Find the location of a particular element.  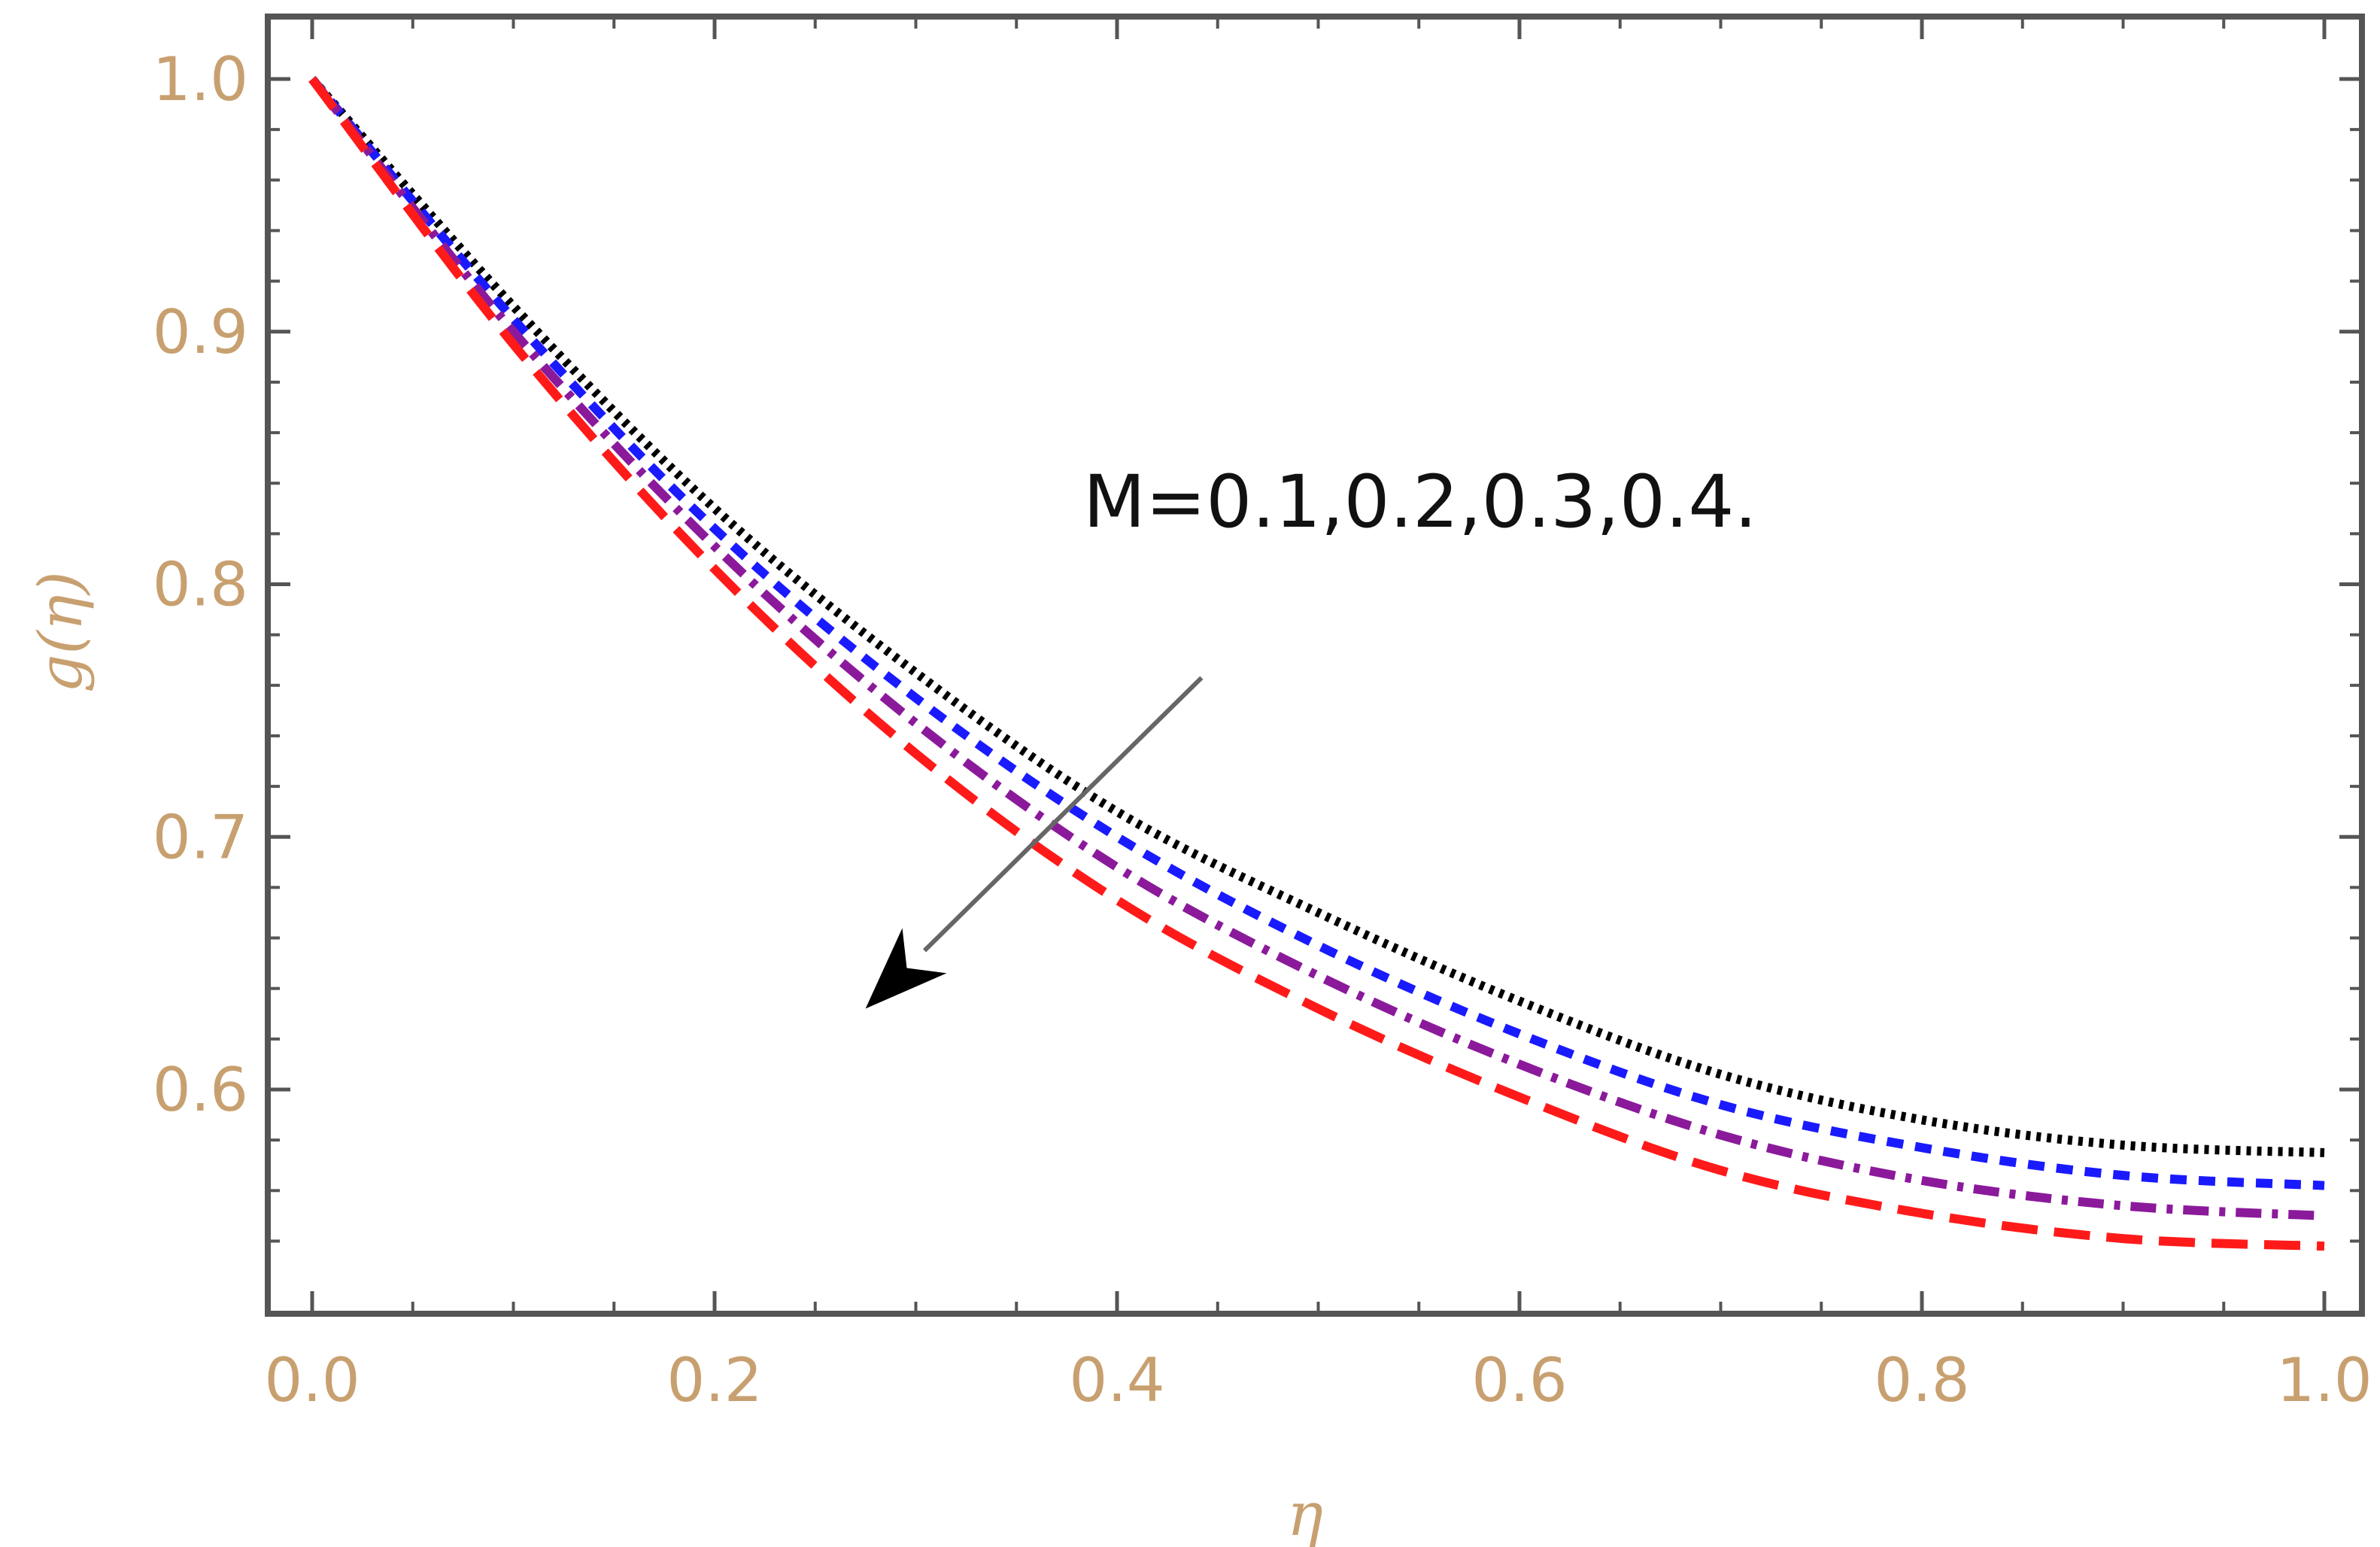

y-tick-label: 0.9 is located at coordinates (200, 332).